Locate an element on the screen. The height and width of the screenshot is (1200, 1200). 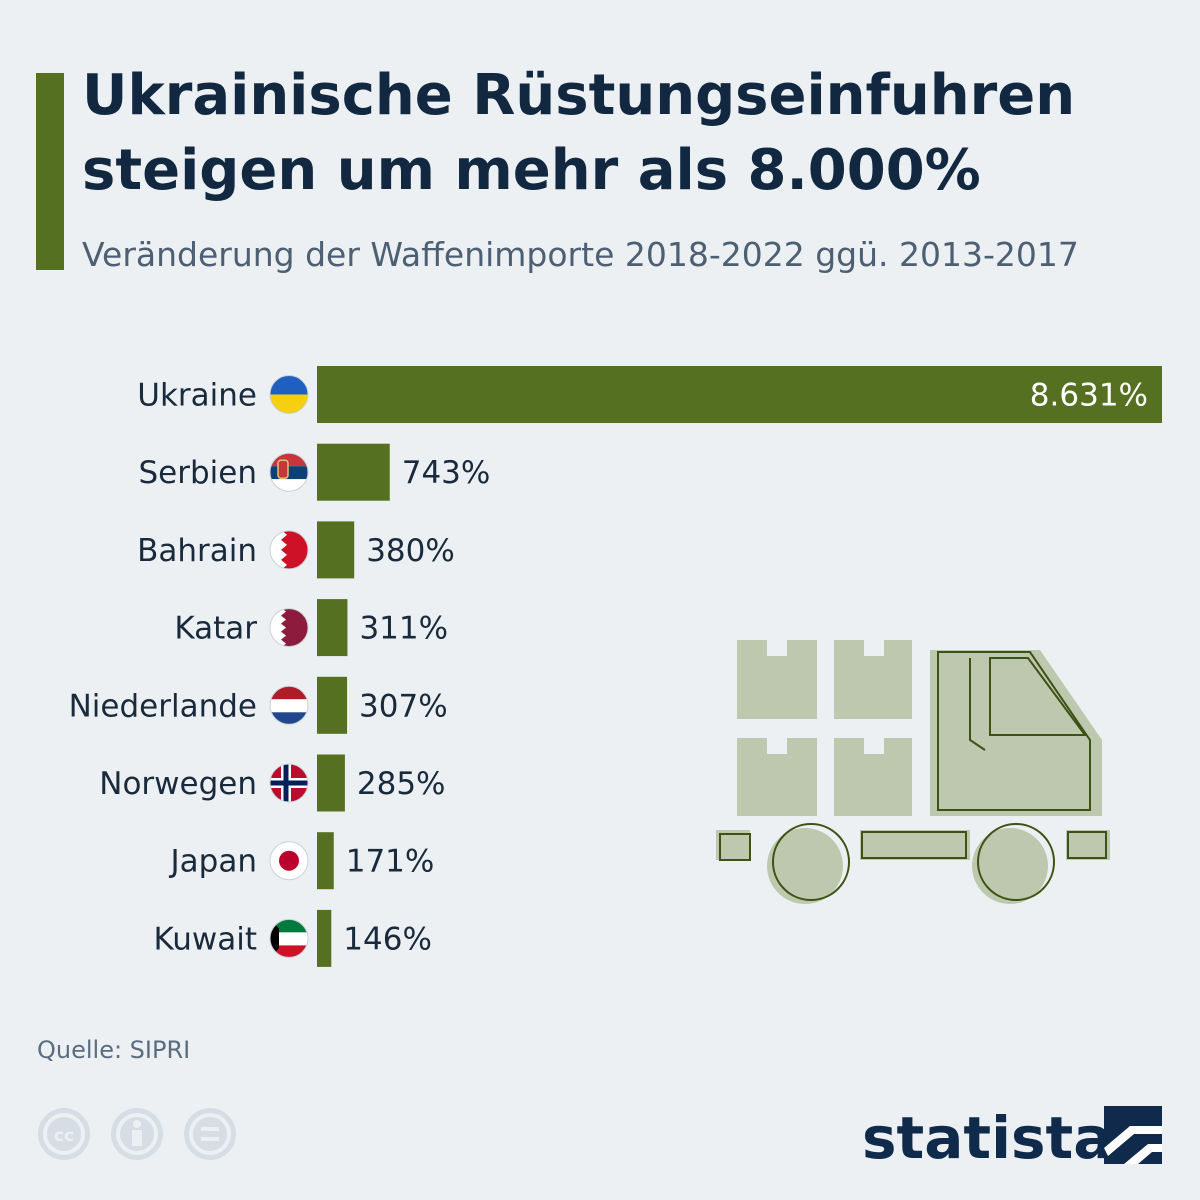
category-label-norwegen: Norwegen is located at coordinates (178, 784).